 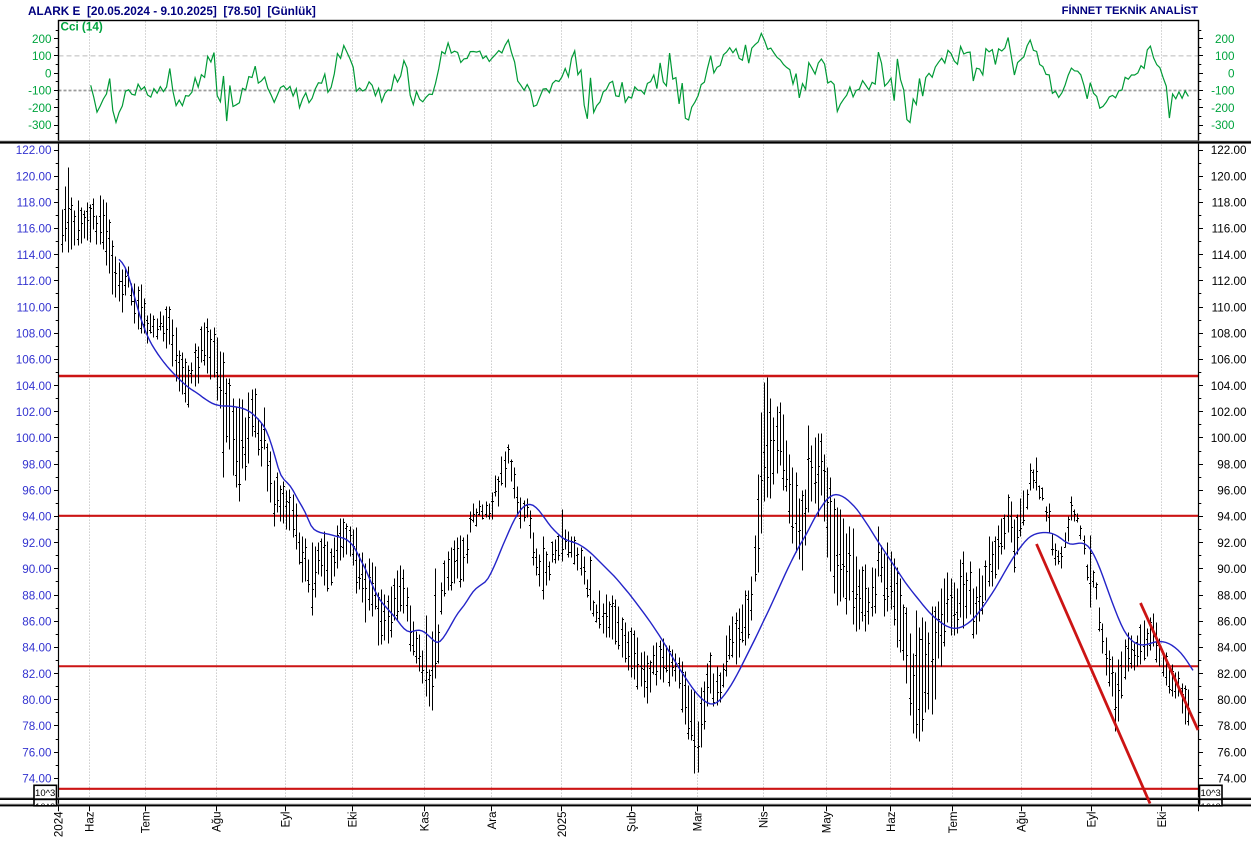 What do you see at coordinates (698, 821) in the screenshot?
I see `svg-text: Mar` at bounding box center [698, 821].